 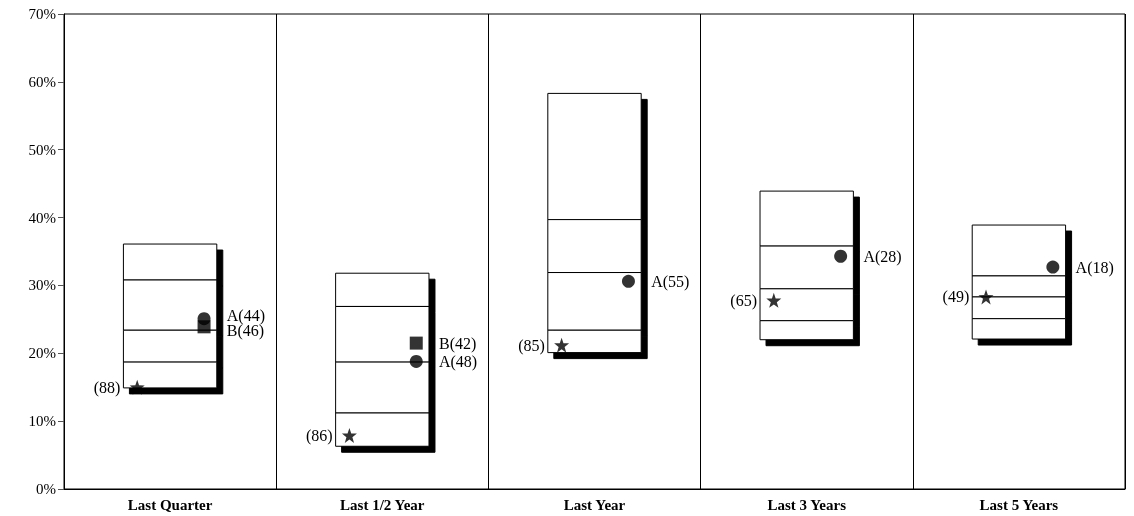 What do you see at coordinates (42, 421) in the screenshot?
I see `y-tick-label: 10%` at bounding box center [42, 421].